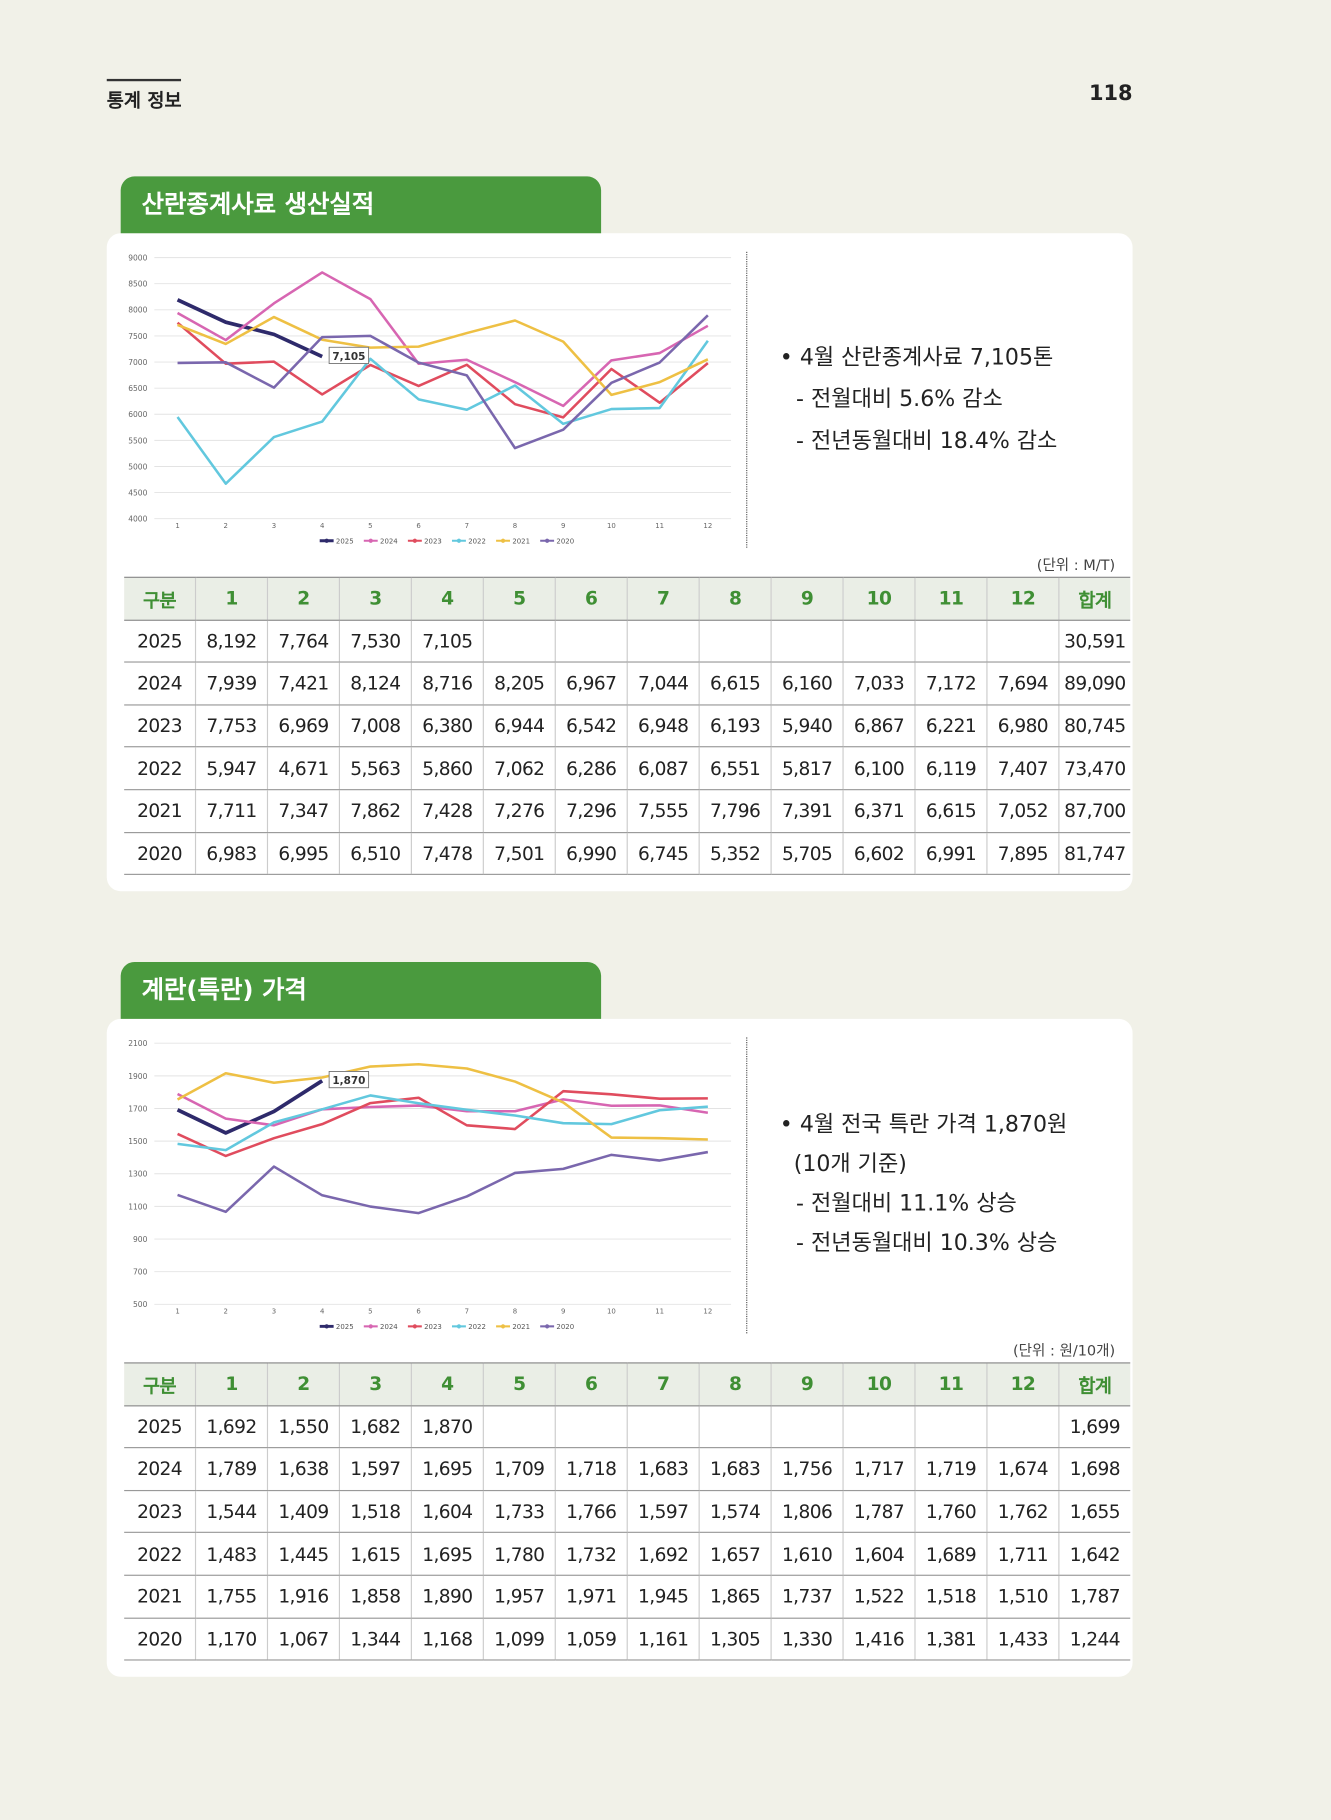 The width and height of the screenshot is (1331, 1820). Describe the element at coordinates (1094, 598) in the screenshot. I see `table-cell: 합계` at that location.